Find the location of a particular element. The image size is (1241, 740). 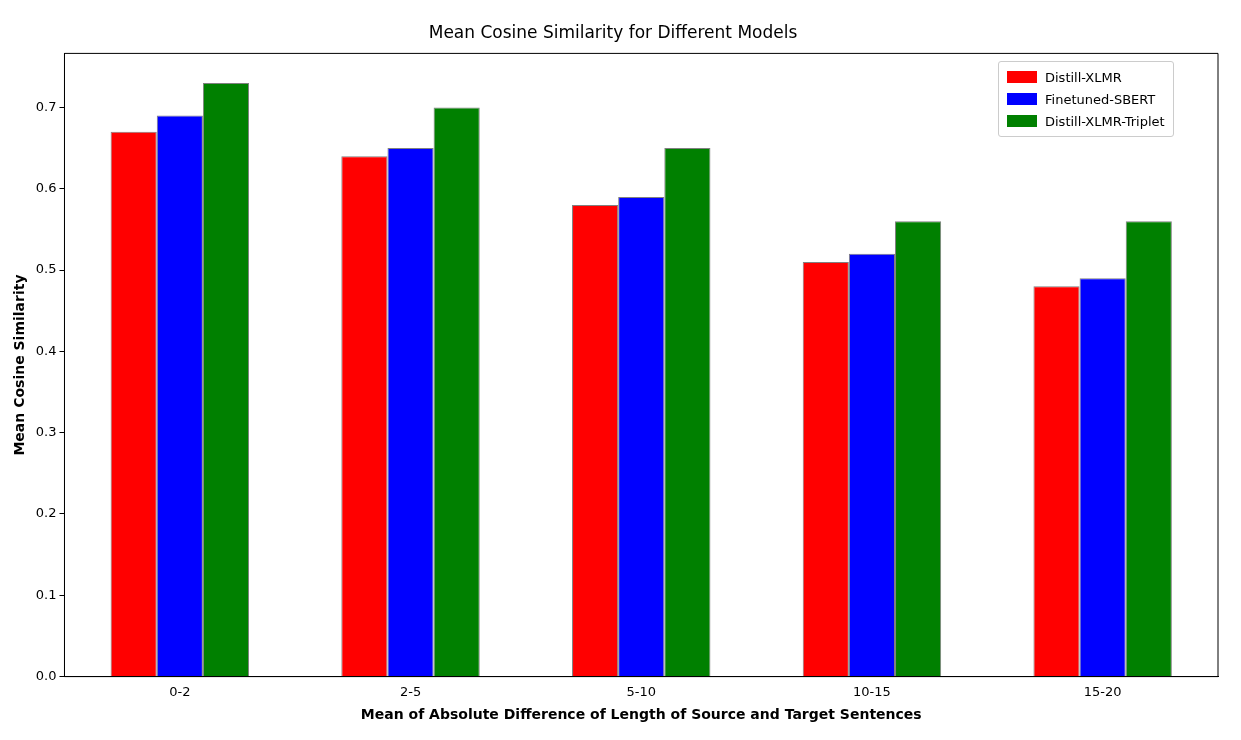

x-axis-title: Mean of Absolute Difference of Length of Source and Target Sentences is located at coordinates (641, 714).